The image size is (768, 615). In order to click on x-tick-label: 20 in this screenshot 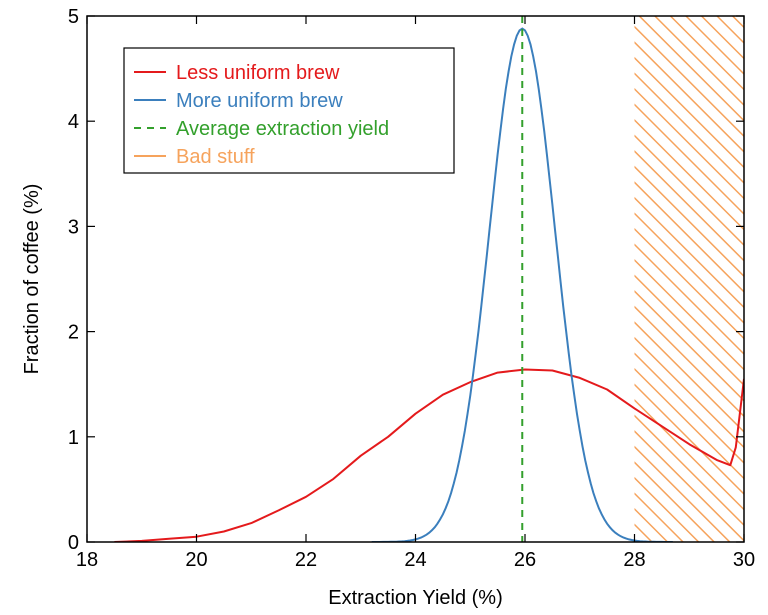, I will do `click(196, 560)`.